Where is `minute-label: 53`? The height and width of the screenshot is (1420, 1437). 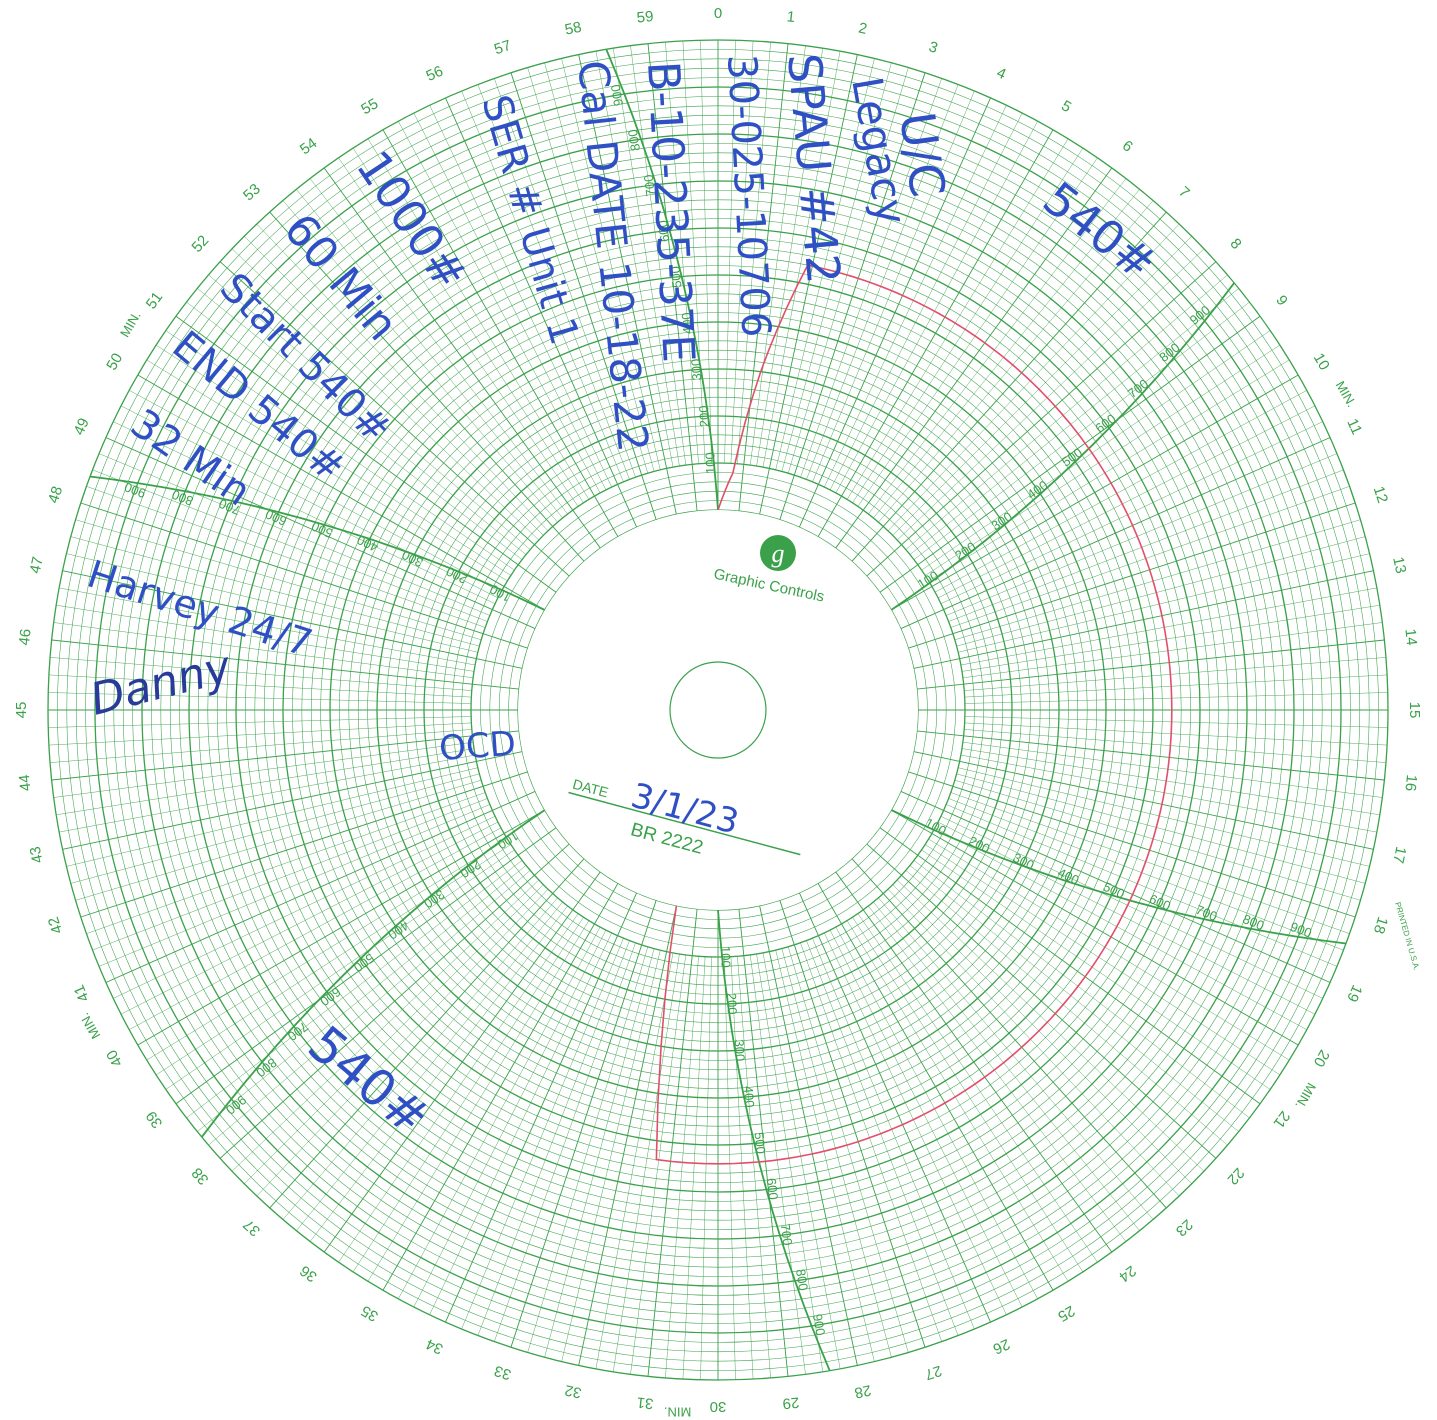
minute-label: 53 is located at coordinates (252, 193).